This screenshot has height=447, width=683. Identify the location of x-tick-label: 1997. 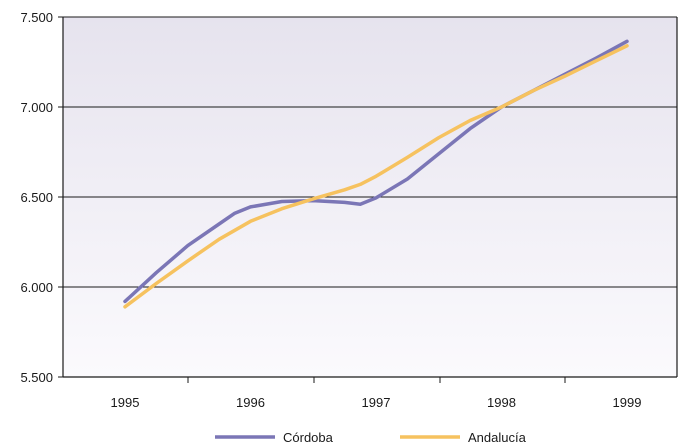
(376, 402).